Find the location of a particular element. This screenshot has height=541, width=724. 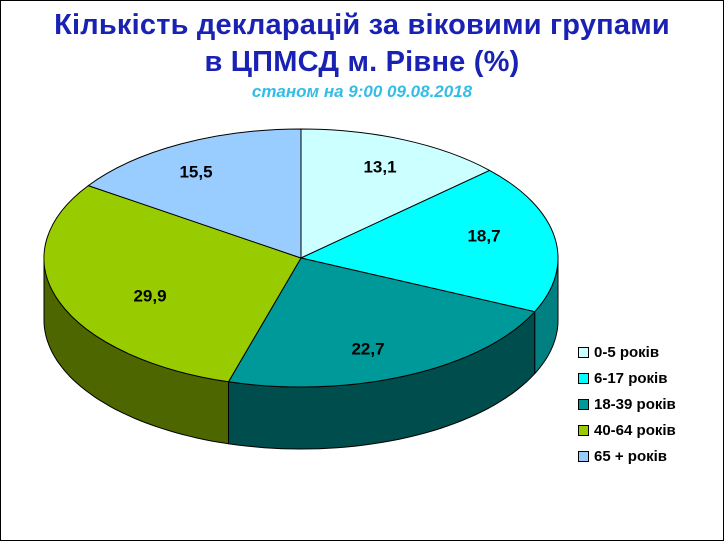

legend-label-2: 18-39 років is located at coordinates (635, 404).